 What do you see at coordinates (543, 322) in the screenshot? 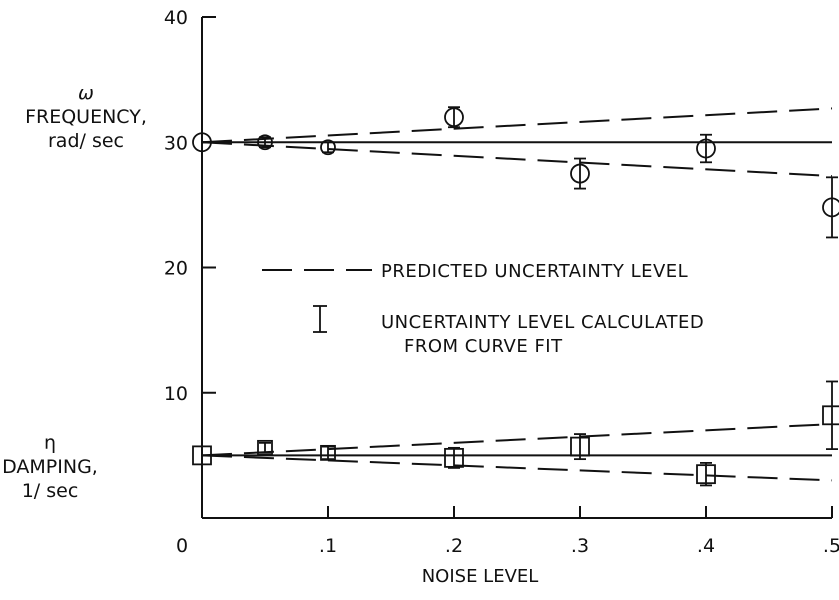
I see `legend-calculated-line1: UNCERTAINTY LEVEL CALCULATED` at bounding box center [543, 322].